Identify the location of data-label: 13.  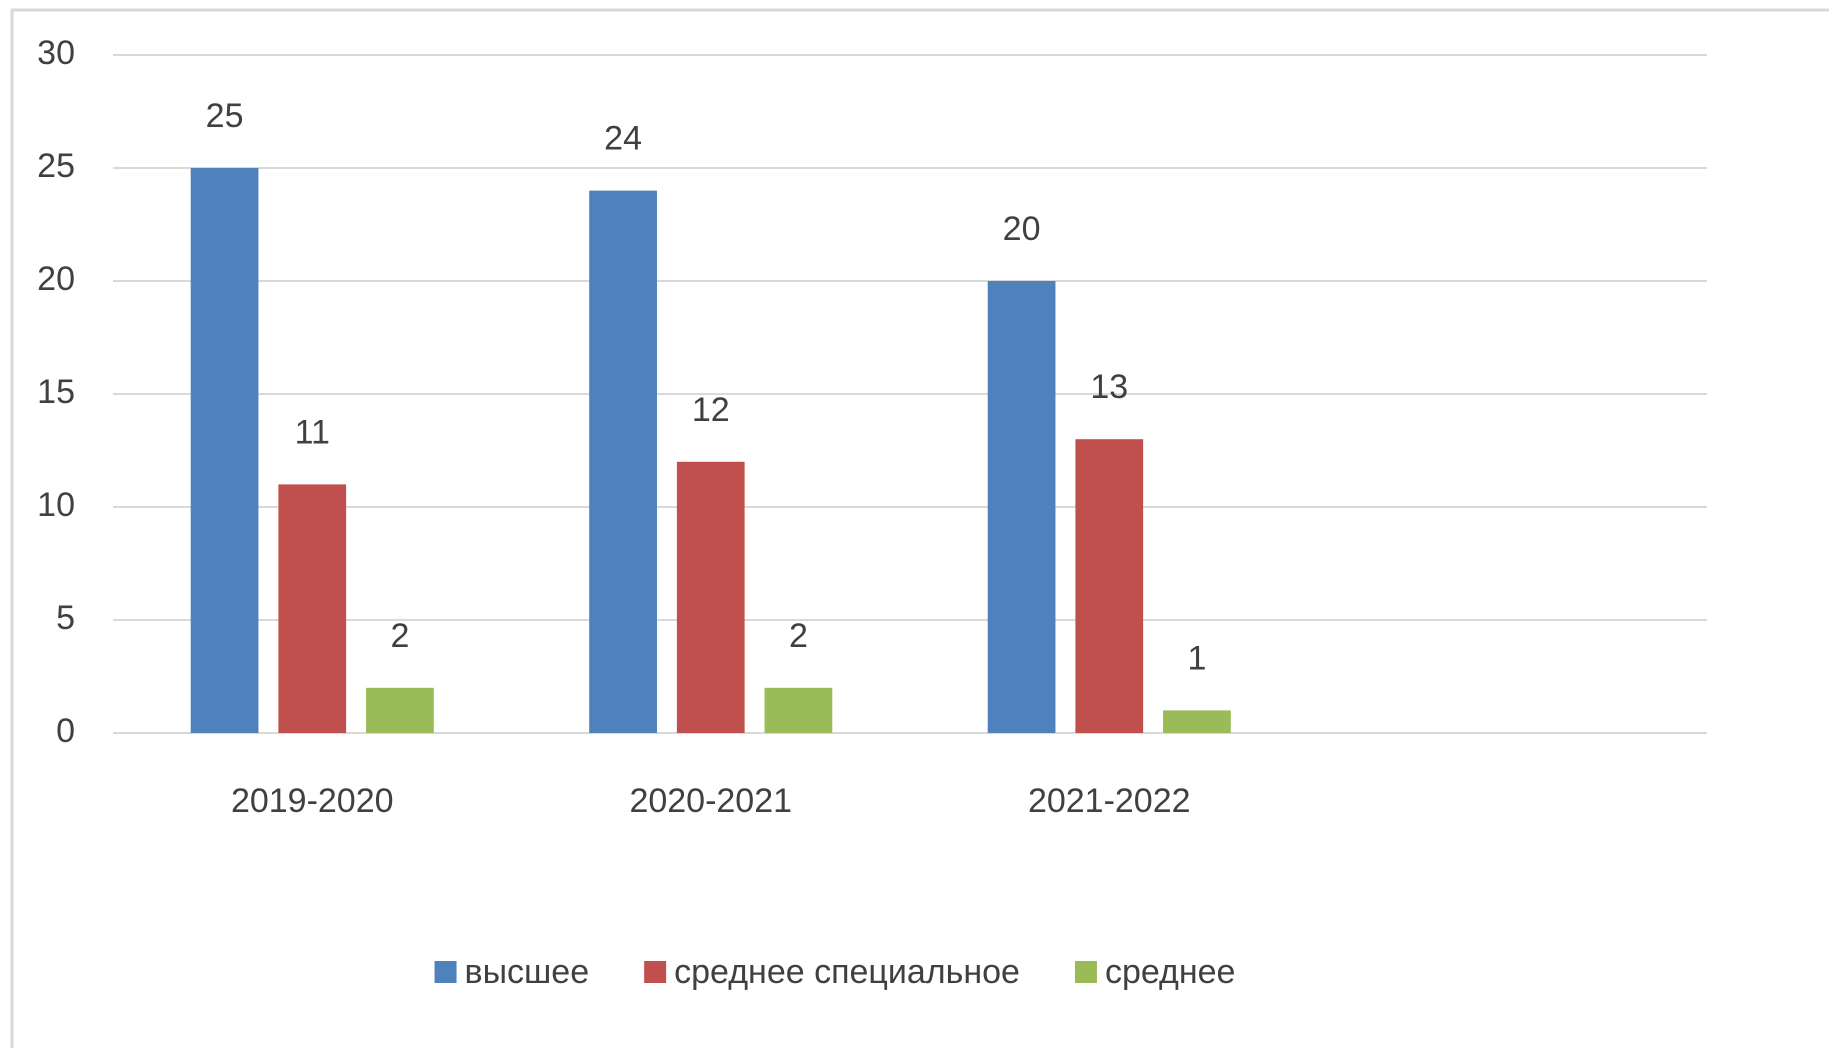
(1109, 387).